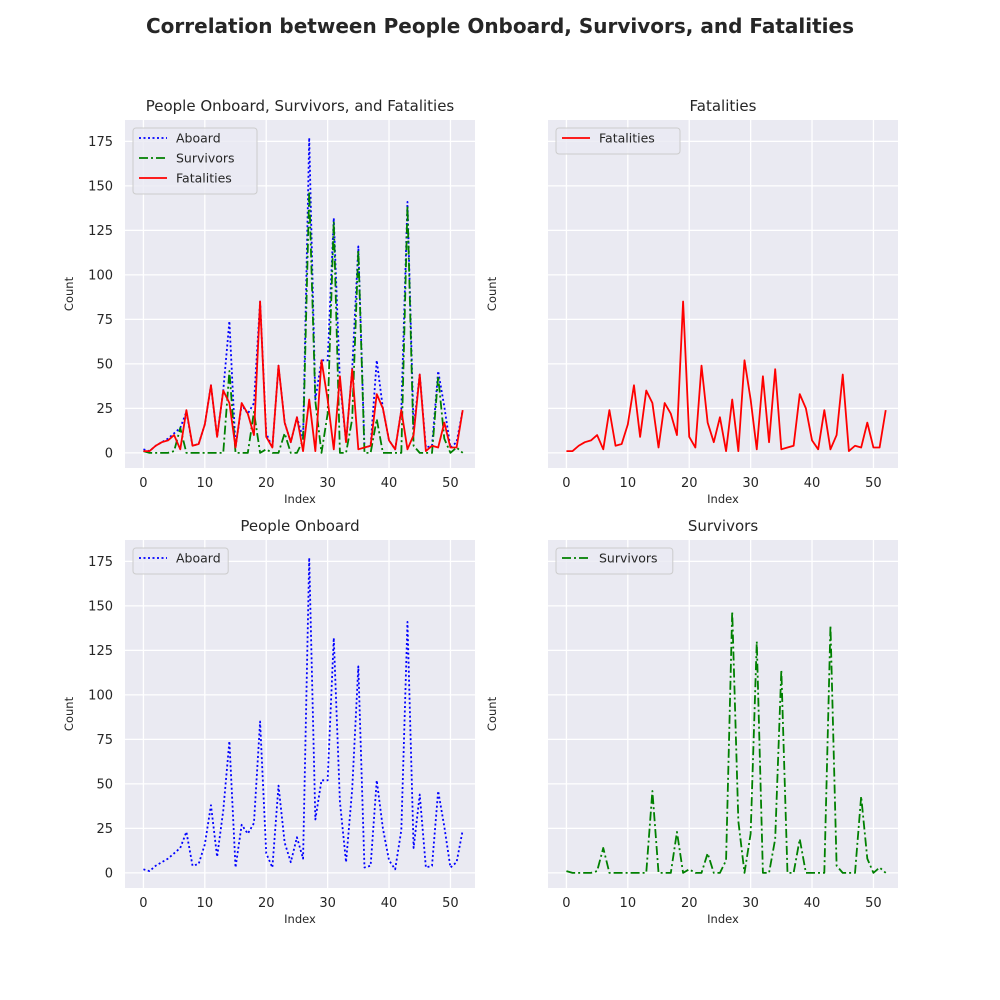 The image size is (1000, 1000). I want to click on legend: Fatalities, so click(618, 141).